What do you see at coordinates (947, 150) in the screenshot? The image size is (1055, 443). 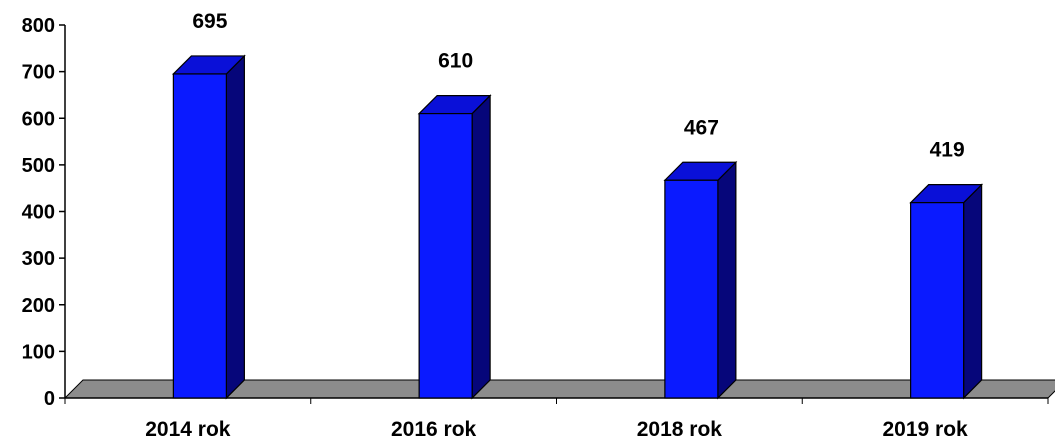 I see `data-label: 419` at bounding box center [947, 150].